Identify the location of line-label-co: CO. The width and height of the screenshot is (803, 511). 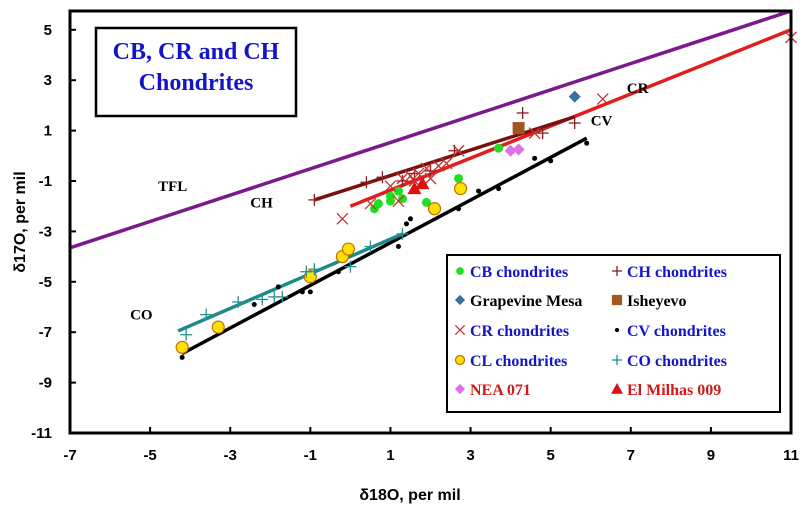
(141, 316).